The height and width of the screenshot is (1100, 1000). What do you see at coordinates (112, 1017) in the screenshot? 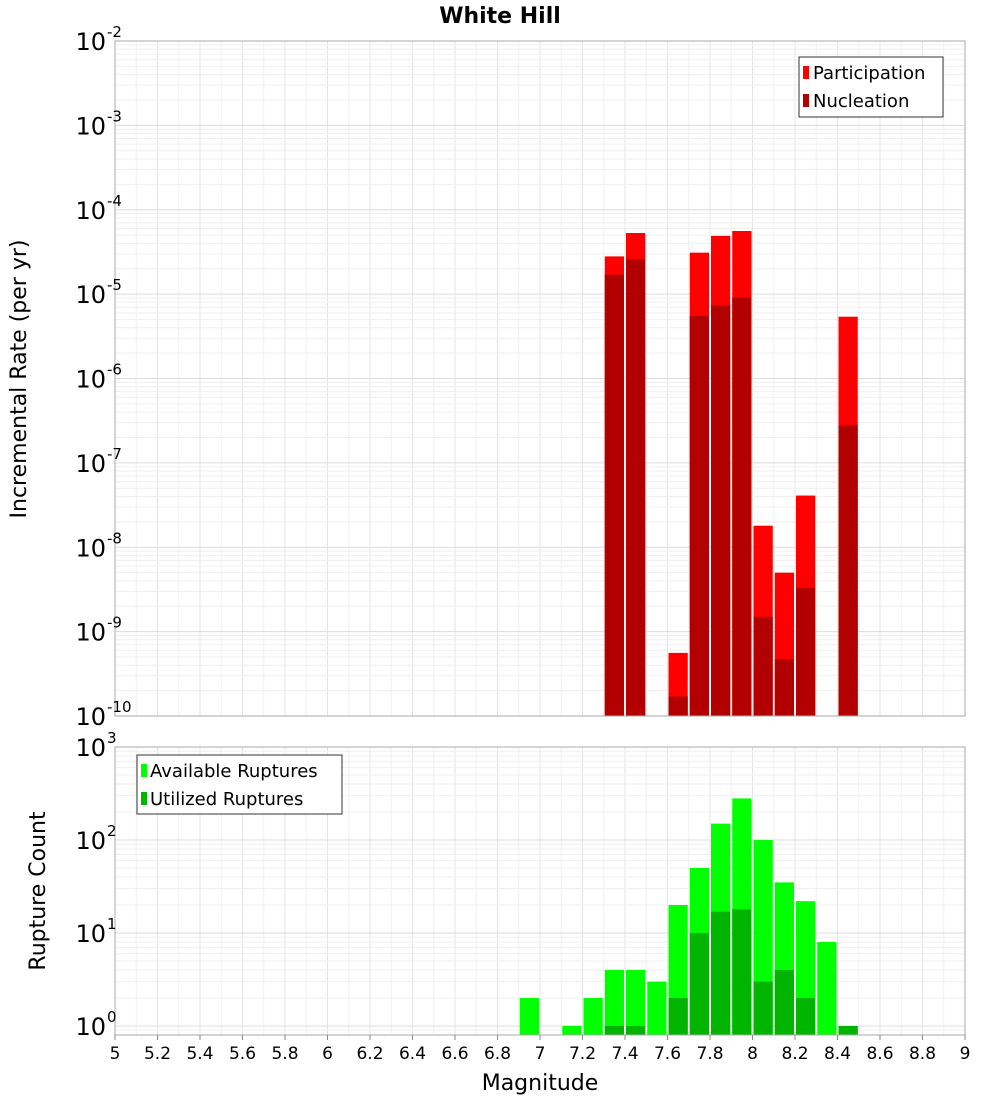
I see `y-tick-exponent: 0` at bounding box center [112, 1017].